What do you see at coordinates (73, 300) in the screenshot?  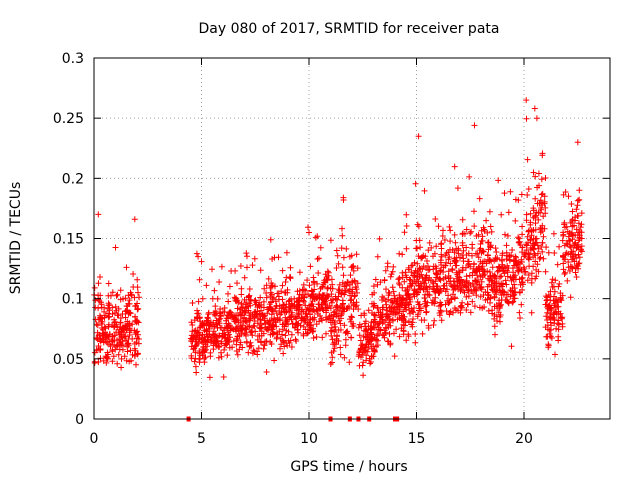 I see `y-tick-label: 0.1` at bounding box center [73, 300].